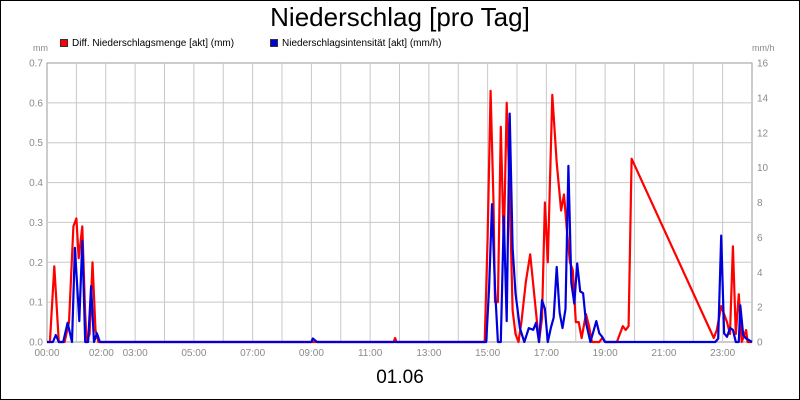 This screenshot has height=400, width=800. What do you see at coordinates (760, 273) in the screenshot?
I see `y-tick-right: 4` at bounding box center [760, 273].